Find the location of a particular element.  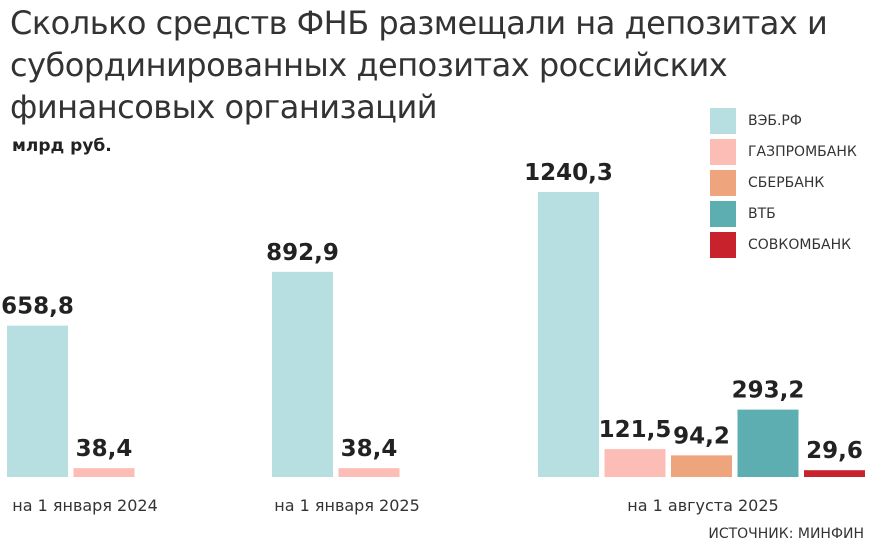

legend-item: ГАЗПРОМБАНК is located at coordinates (783, 151).